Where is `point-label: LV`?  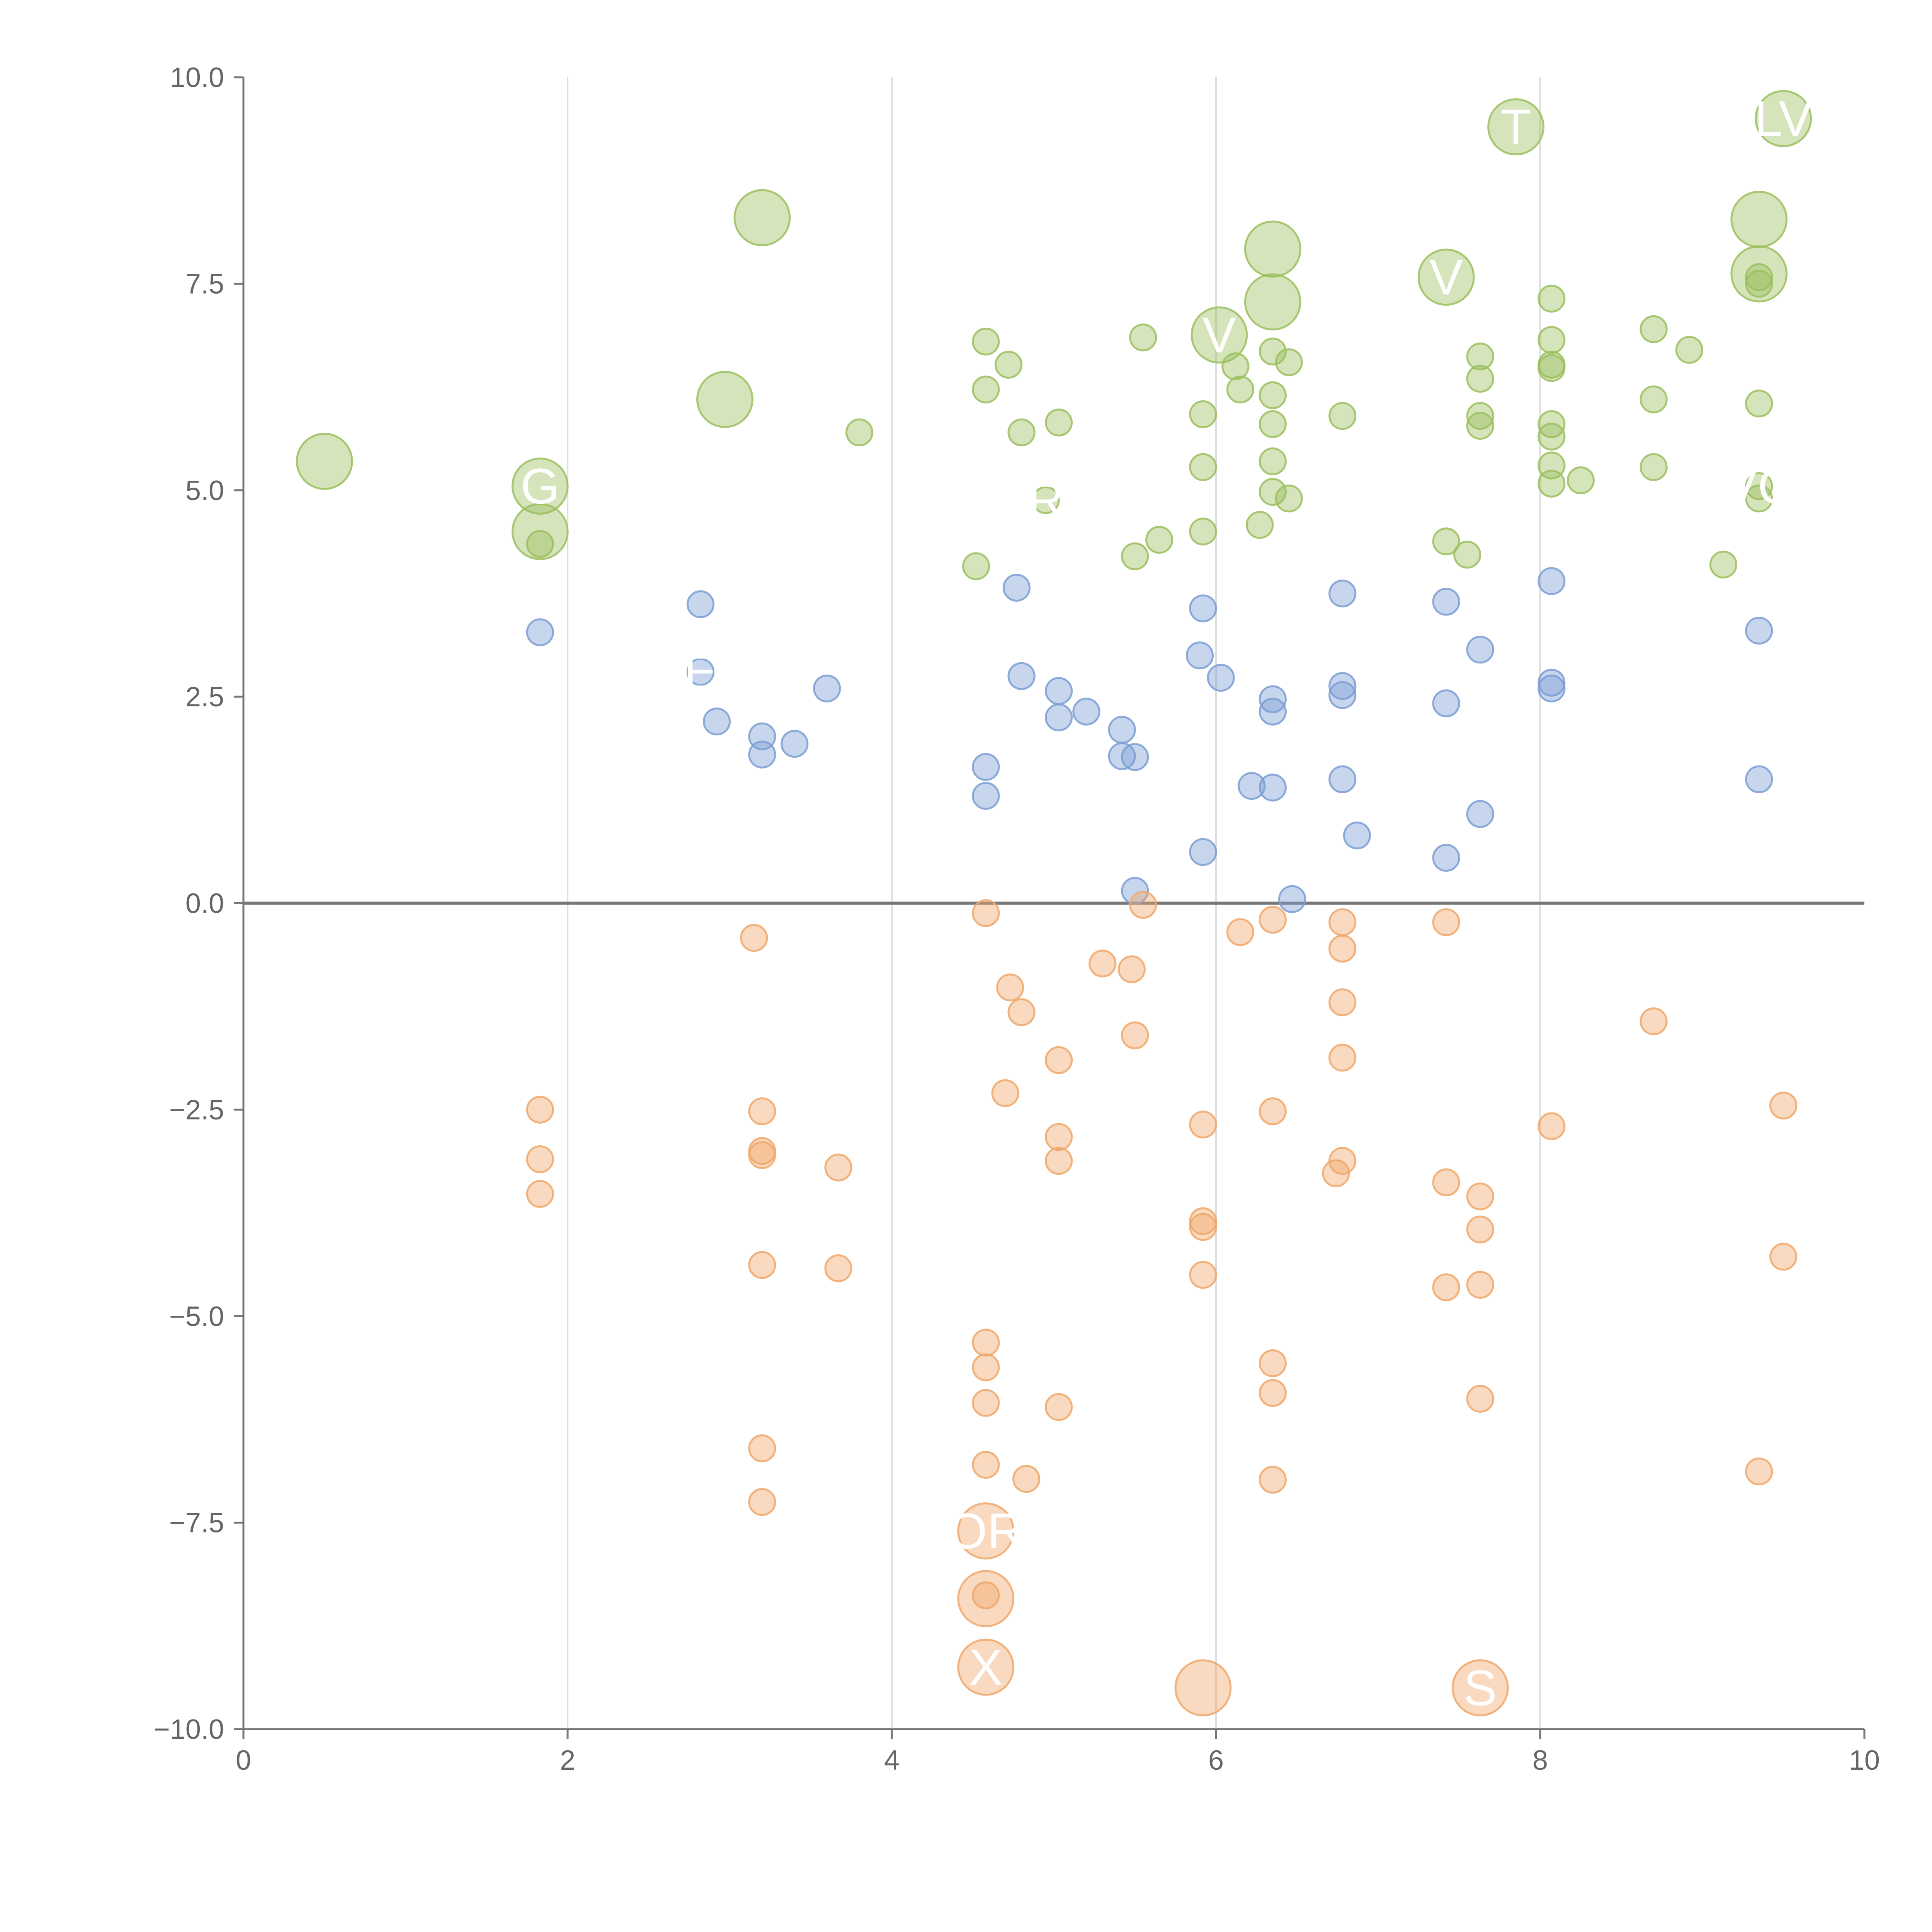
point-label: LV is located at coordinates (1784, 119).